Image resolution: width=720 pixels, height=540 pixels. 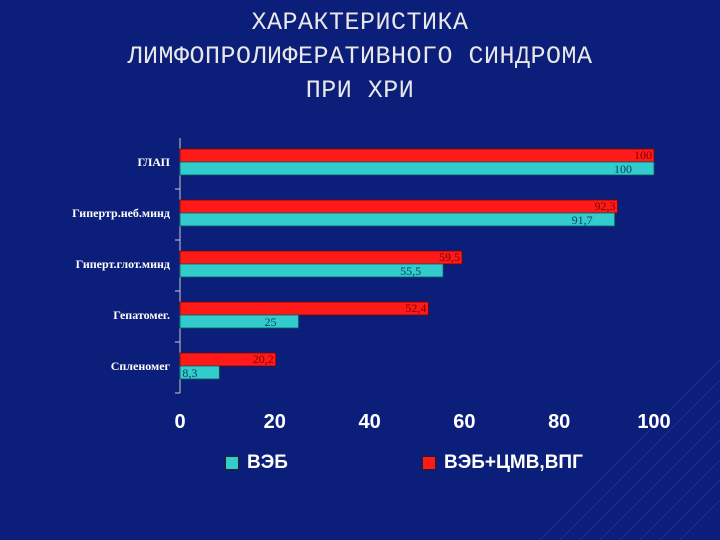 I want to click on data-label-veb-3: 25, so click(x=271, y=322).